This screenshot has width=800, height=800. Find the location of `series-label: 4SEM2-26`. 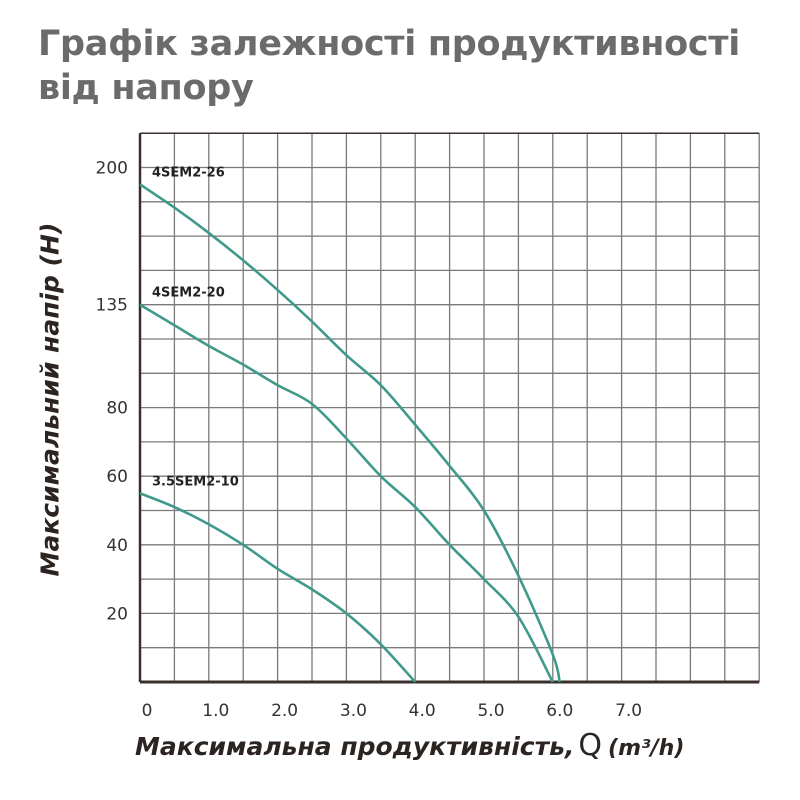

series-label: 4SEM2-26 is located at coordinates (188, 172).